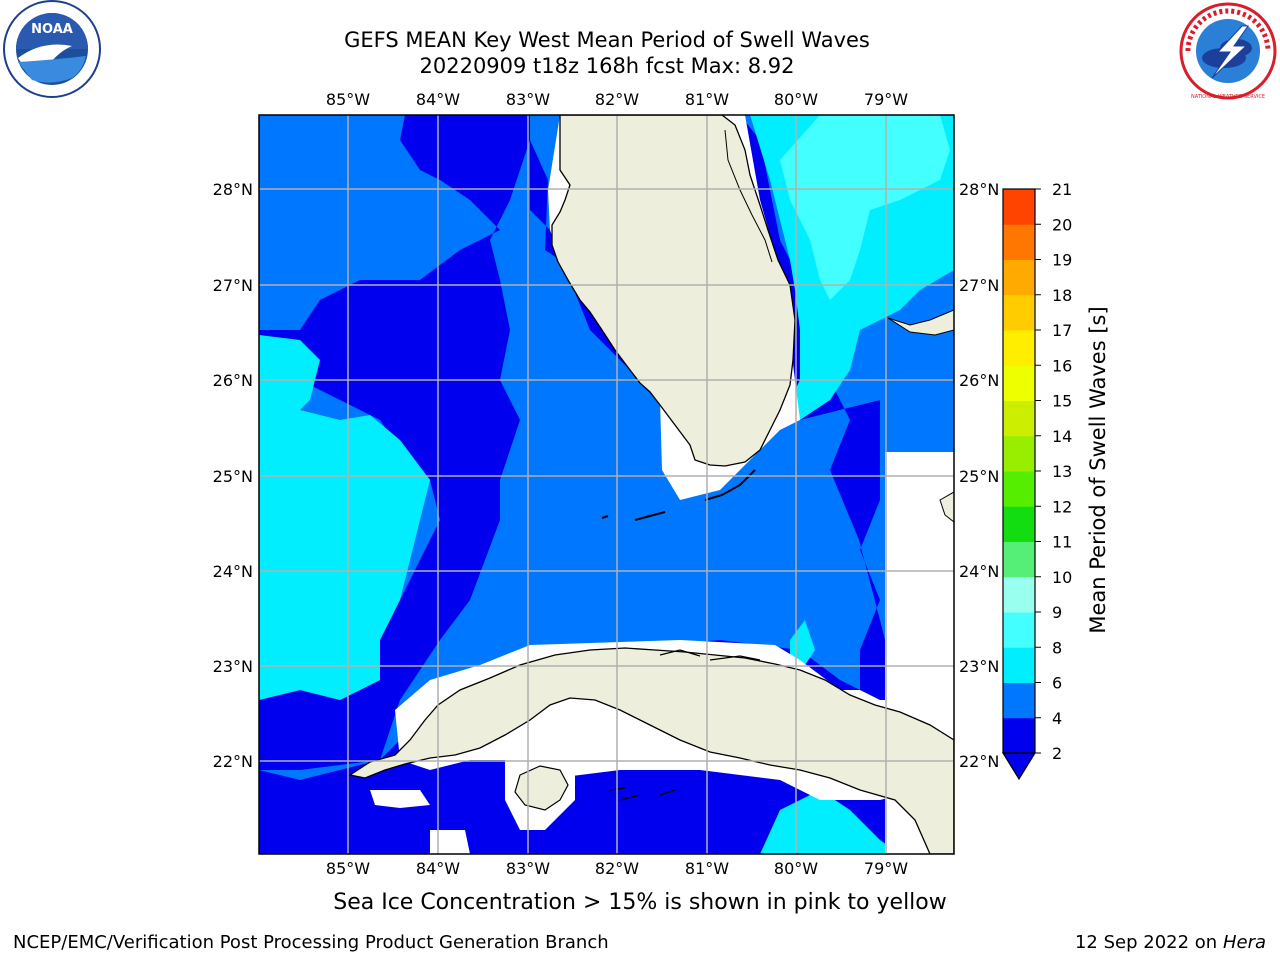 The image size is (1280, 960). What do you see at coordinates (233, 380) in the screenshot?
I see `lat-tick-left: 26°N` at bounding box center [233, 380].